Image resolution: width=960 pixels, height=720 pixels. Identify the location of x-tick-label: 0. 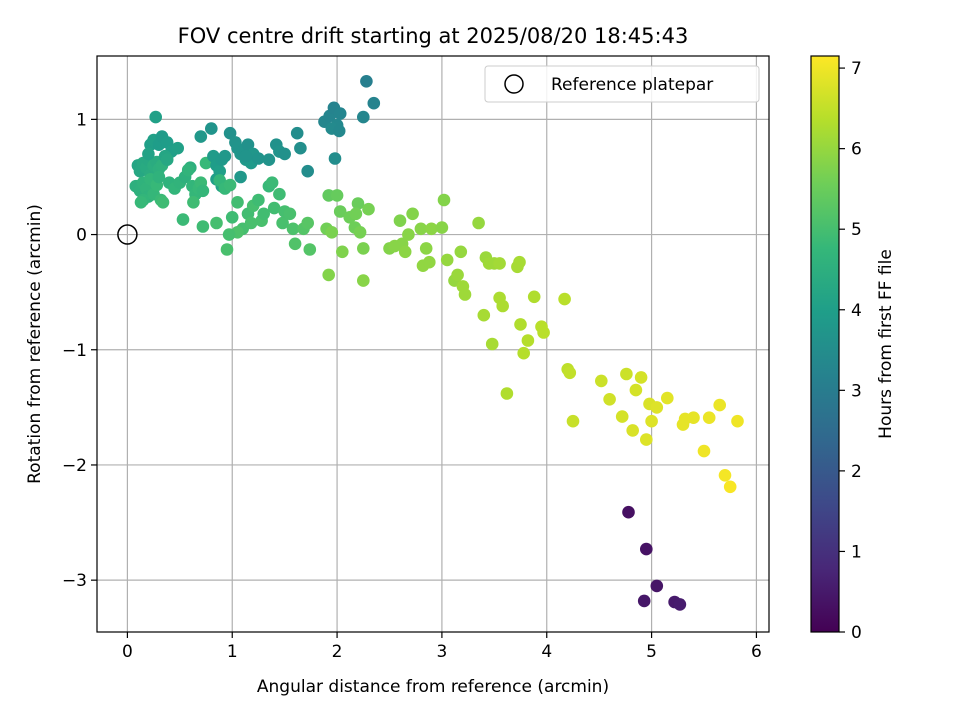
(127, 652).